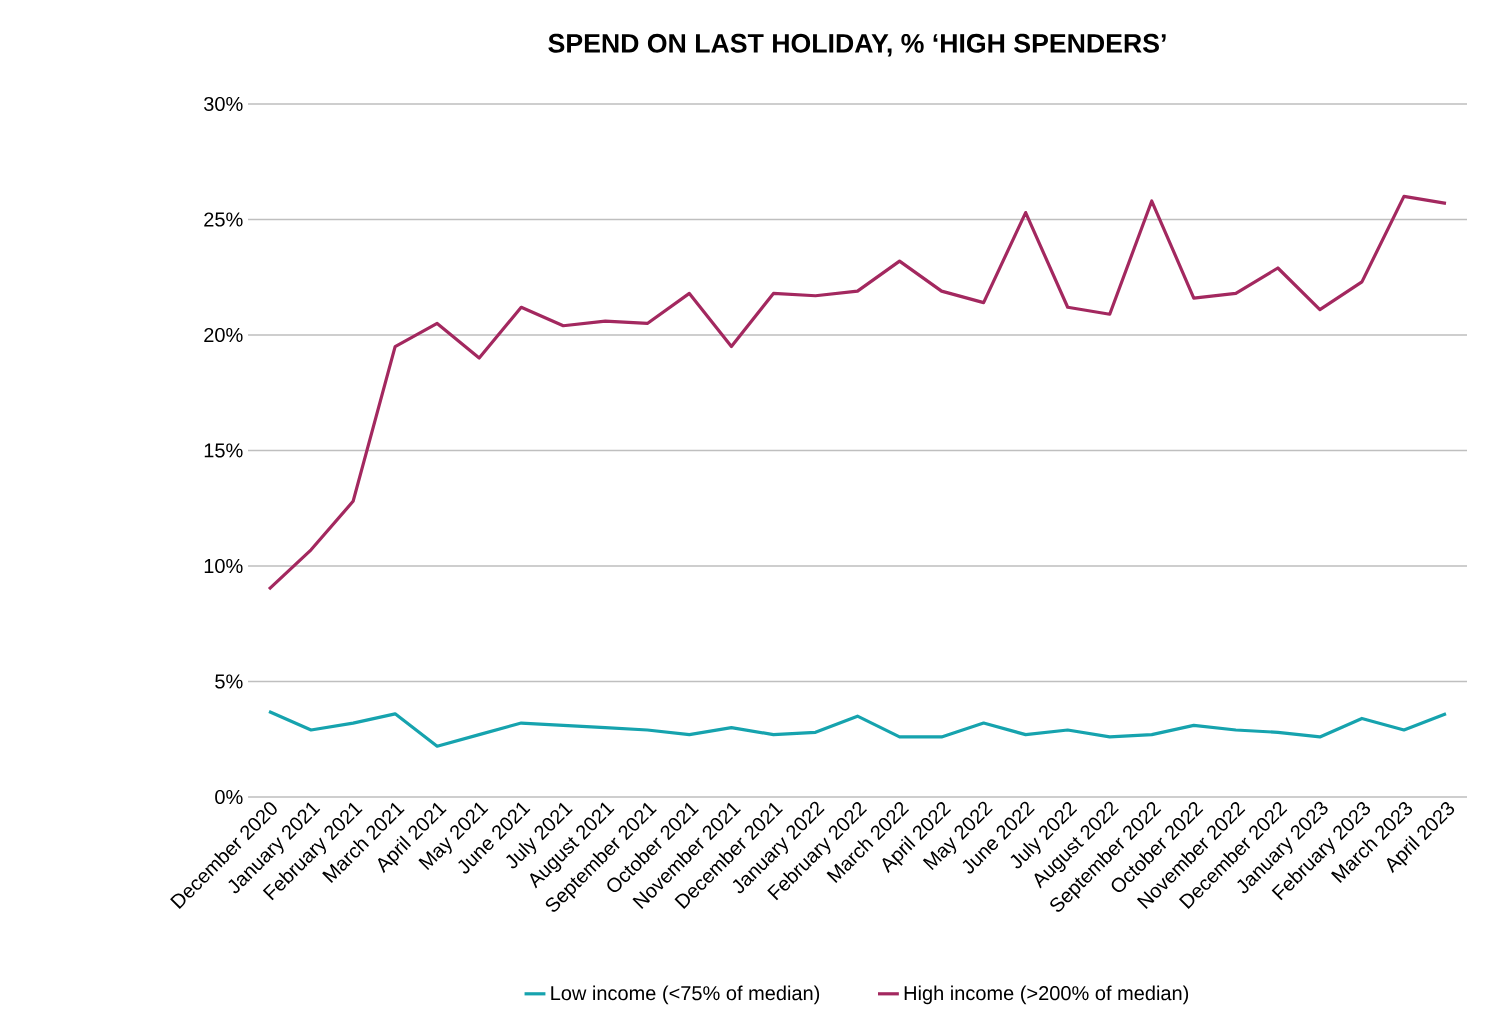 Image resolution: width=1506 pixels, height=1028 pixels. Describe the element at coordinates (223, 566) in the screenshot. I see `y-tick-label: 10%` at that location.